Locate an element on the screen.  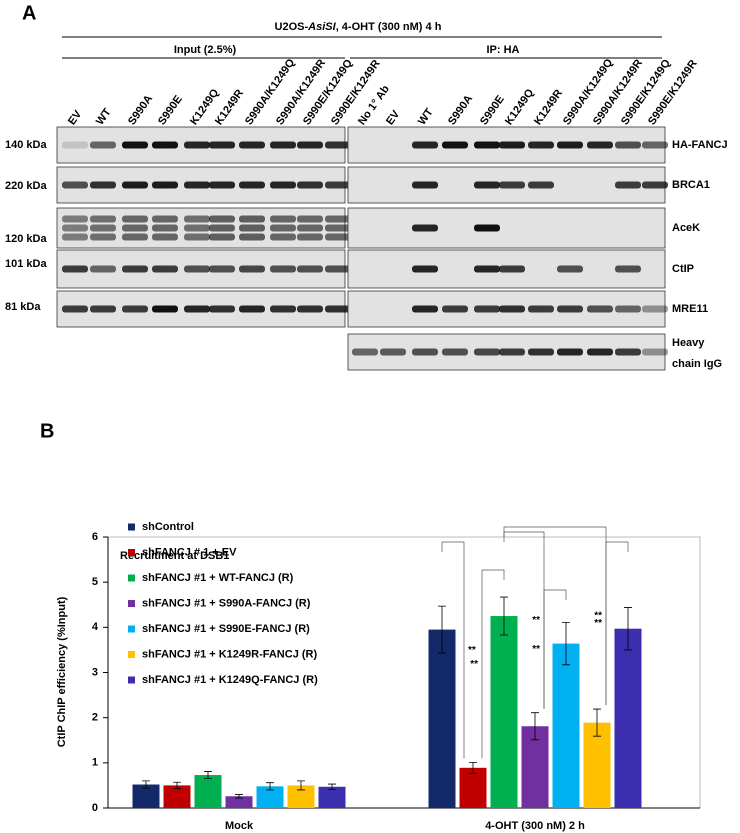
bracket is located at coordinates (555, 649).